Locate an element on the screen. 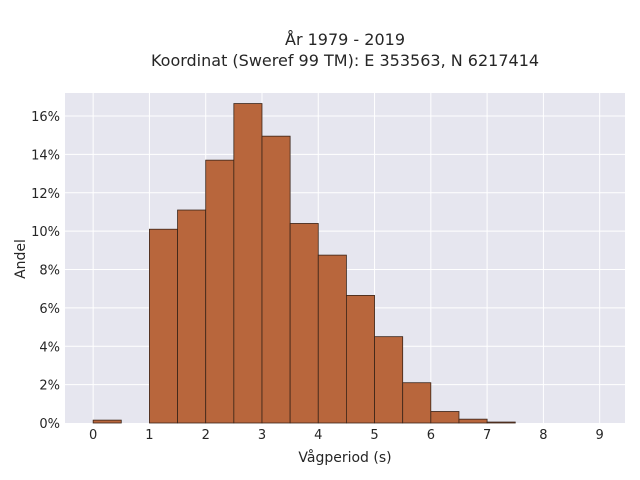 This screenshot has height=480, width=640. x-tick-label: 7 is located at coordinates (487, 435).